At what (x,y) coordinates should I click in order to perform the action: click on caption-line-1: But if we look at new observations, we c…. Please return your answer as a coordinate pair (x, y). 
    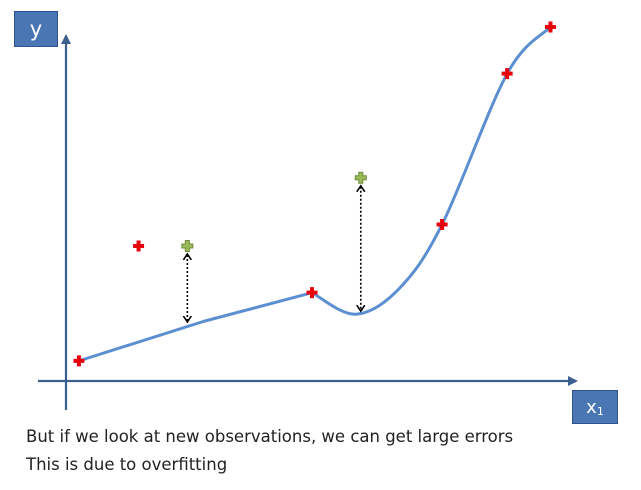
    Looking at the image, I should click on (270, 436).